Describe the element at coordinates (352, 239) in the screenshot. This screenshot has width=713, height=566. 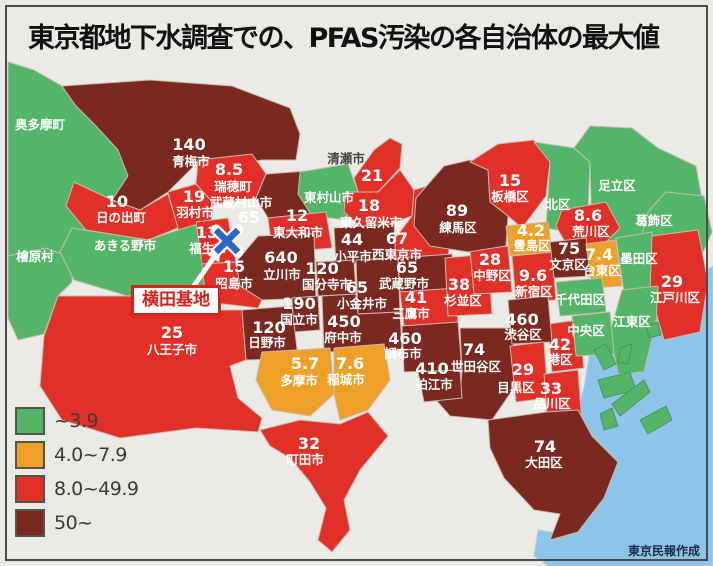
I see `region-value-kodaira: 44` at that location.